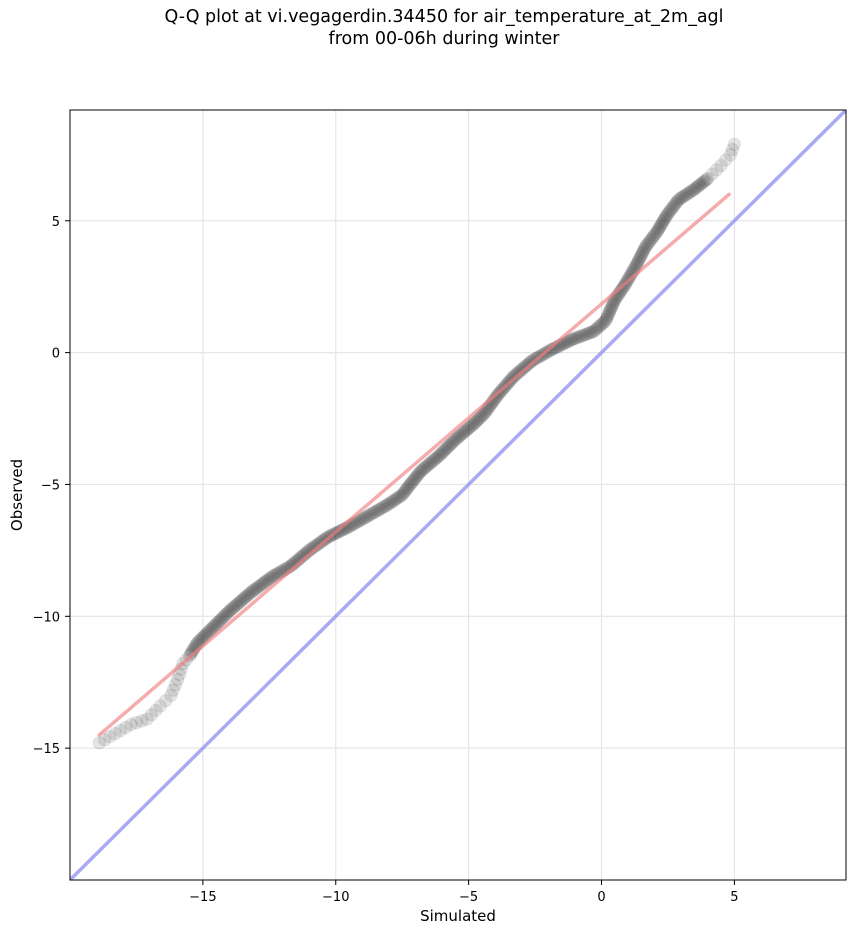 This screenshot has width=854, height=934. Describe the element at coordinates (335, 897) in the screenshot. I see `x-tick-label: −10` at that location.